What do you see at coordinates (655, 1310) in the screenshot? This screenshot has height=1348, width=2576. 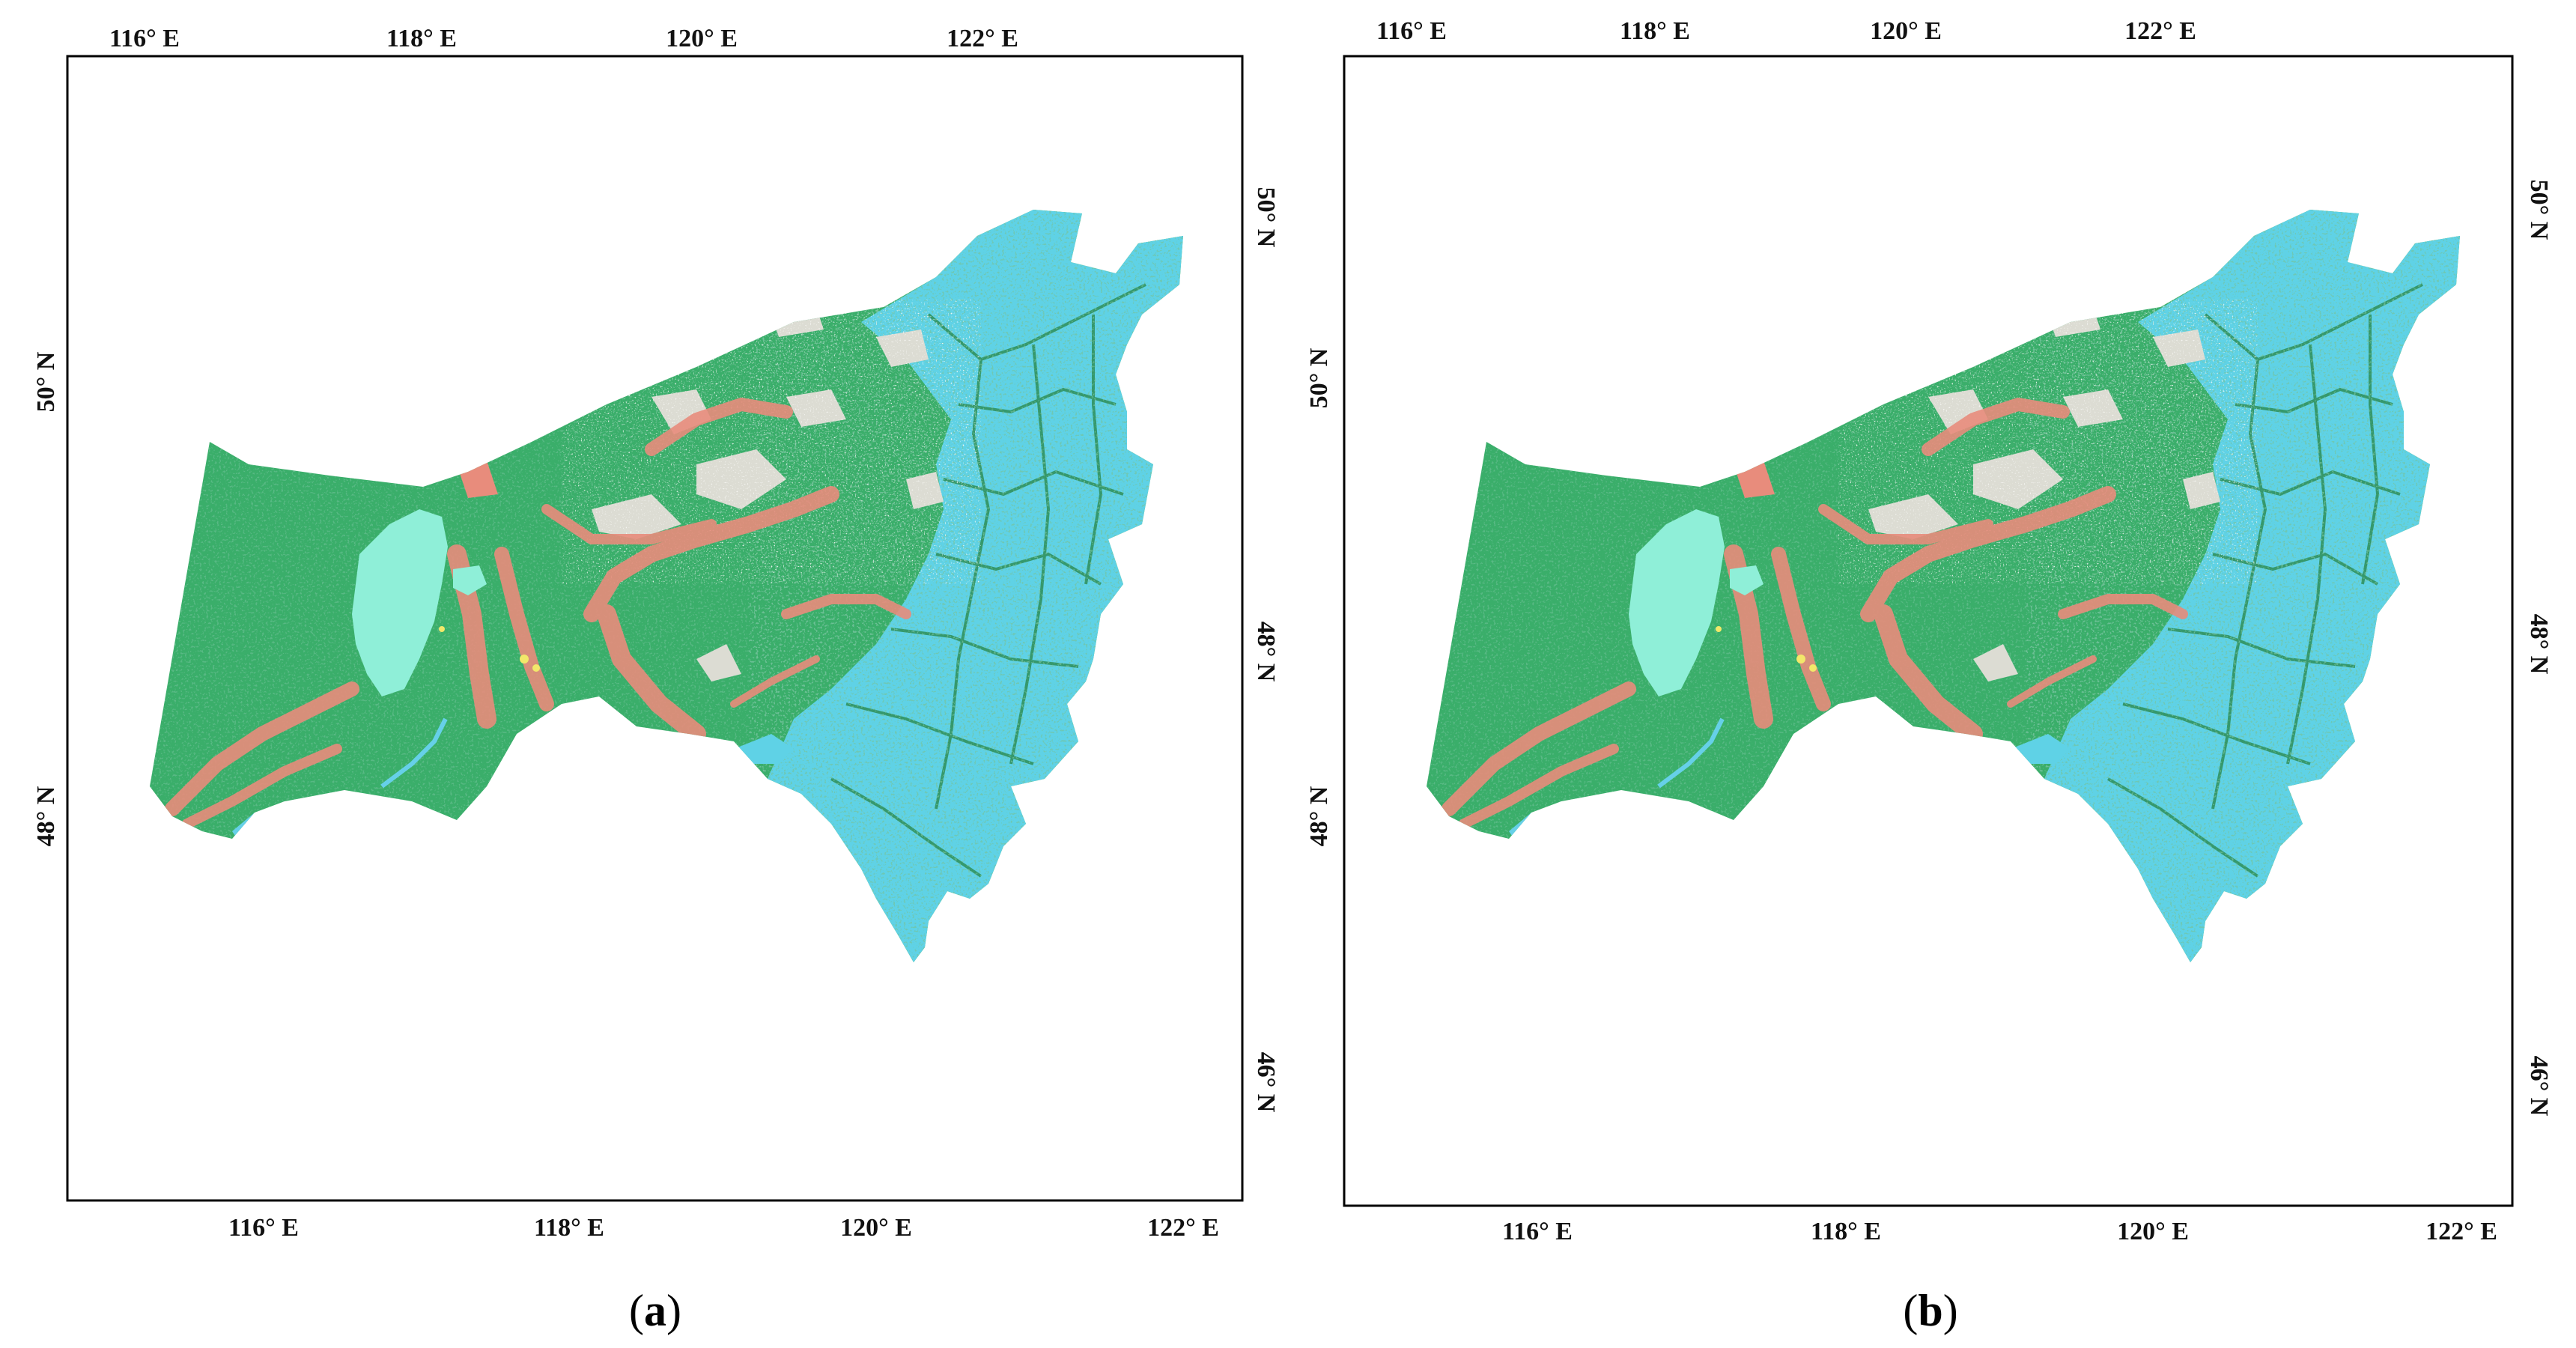 I see `panel-label: (a)` at bounding box center [655, 1310].